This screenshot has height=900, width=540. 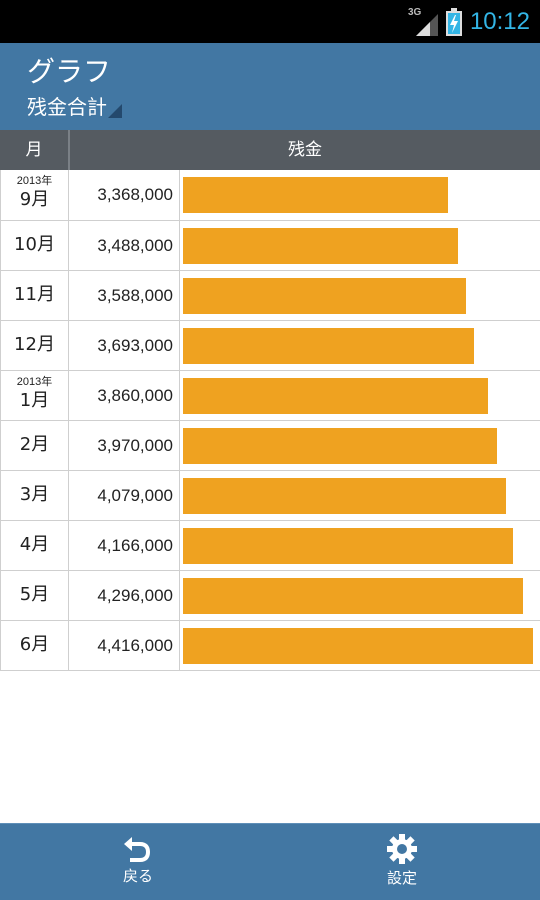 What do you see at coordinates (34, 199) in the screenshot?
I see `month-label: 9月` at bounding box center [34, 199].